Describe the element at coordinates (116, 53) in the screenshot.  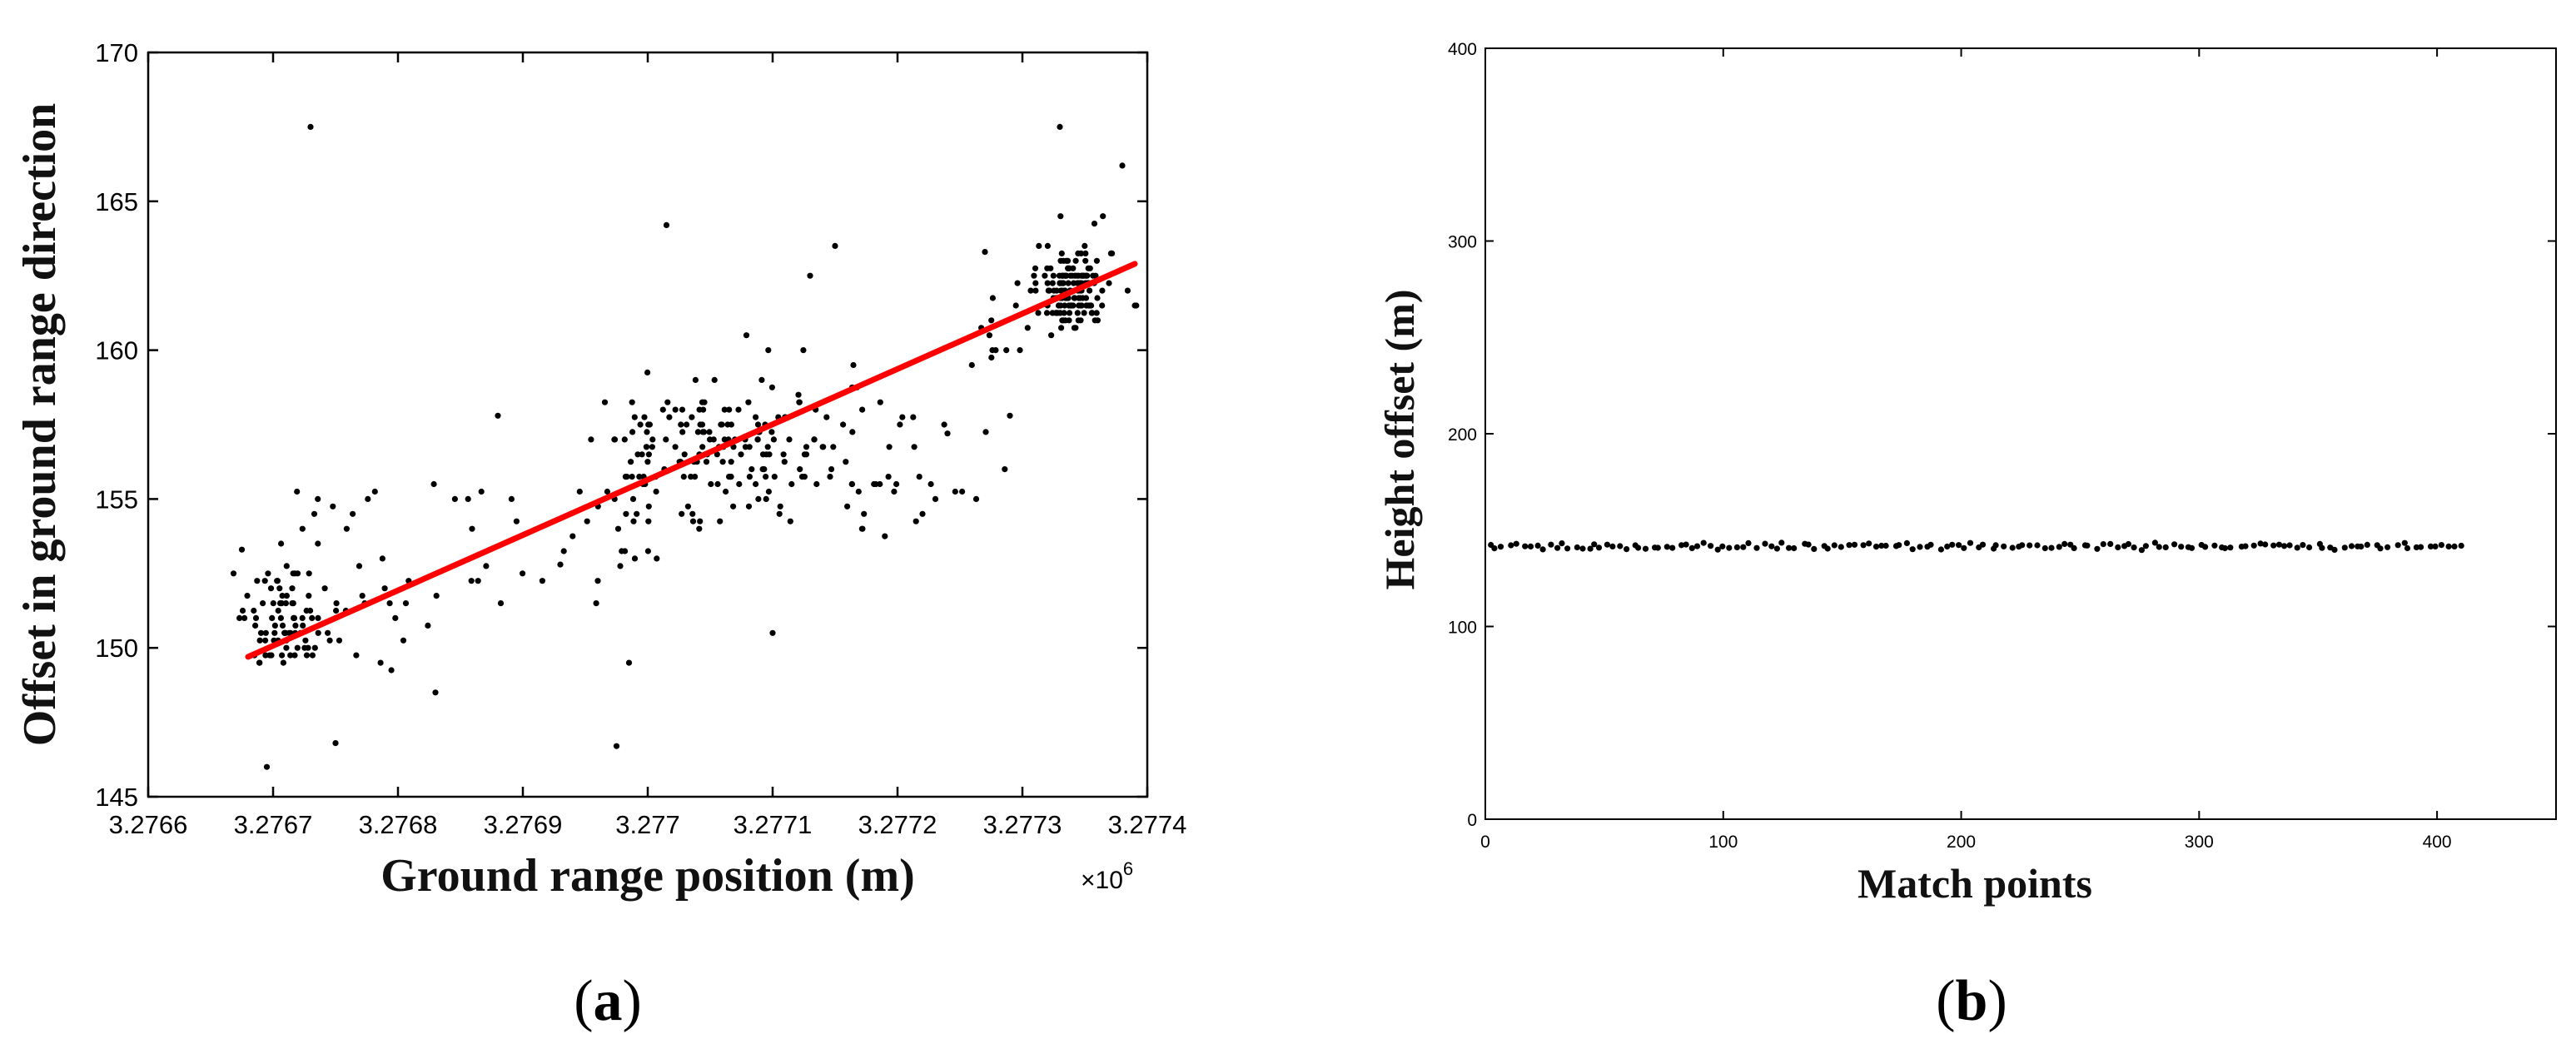
I see `panel-a-y-tick-label: 170` at that location.